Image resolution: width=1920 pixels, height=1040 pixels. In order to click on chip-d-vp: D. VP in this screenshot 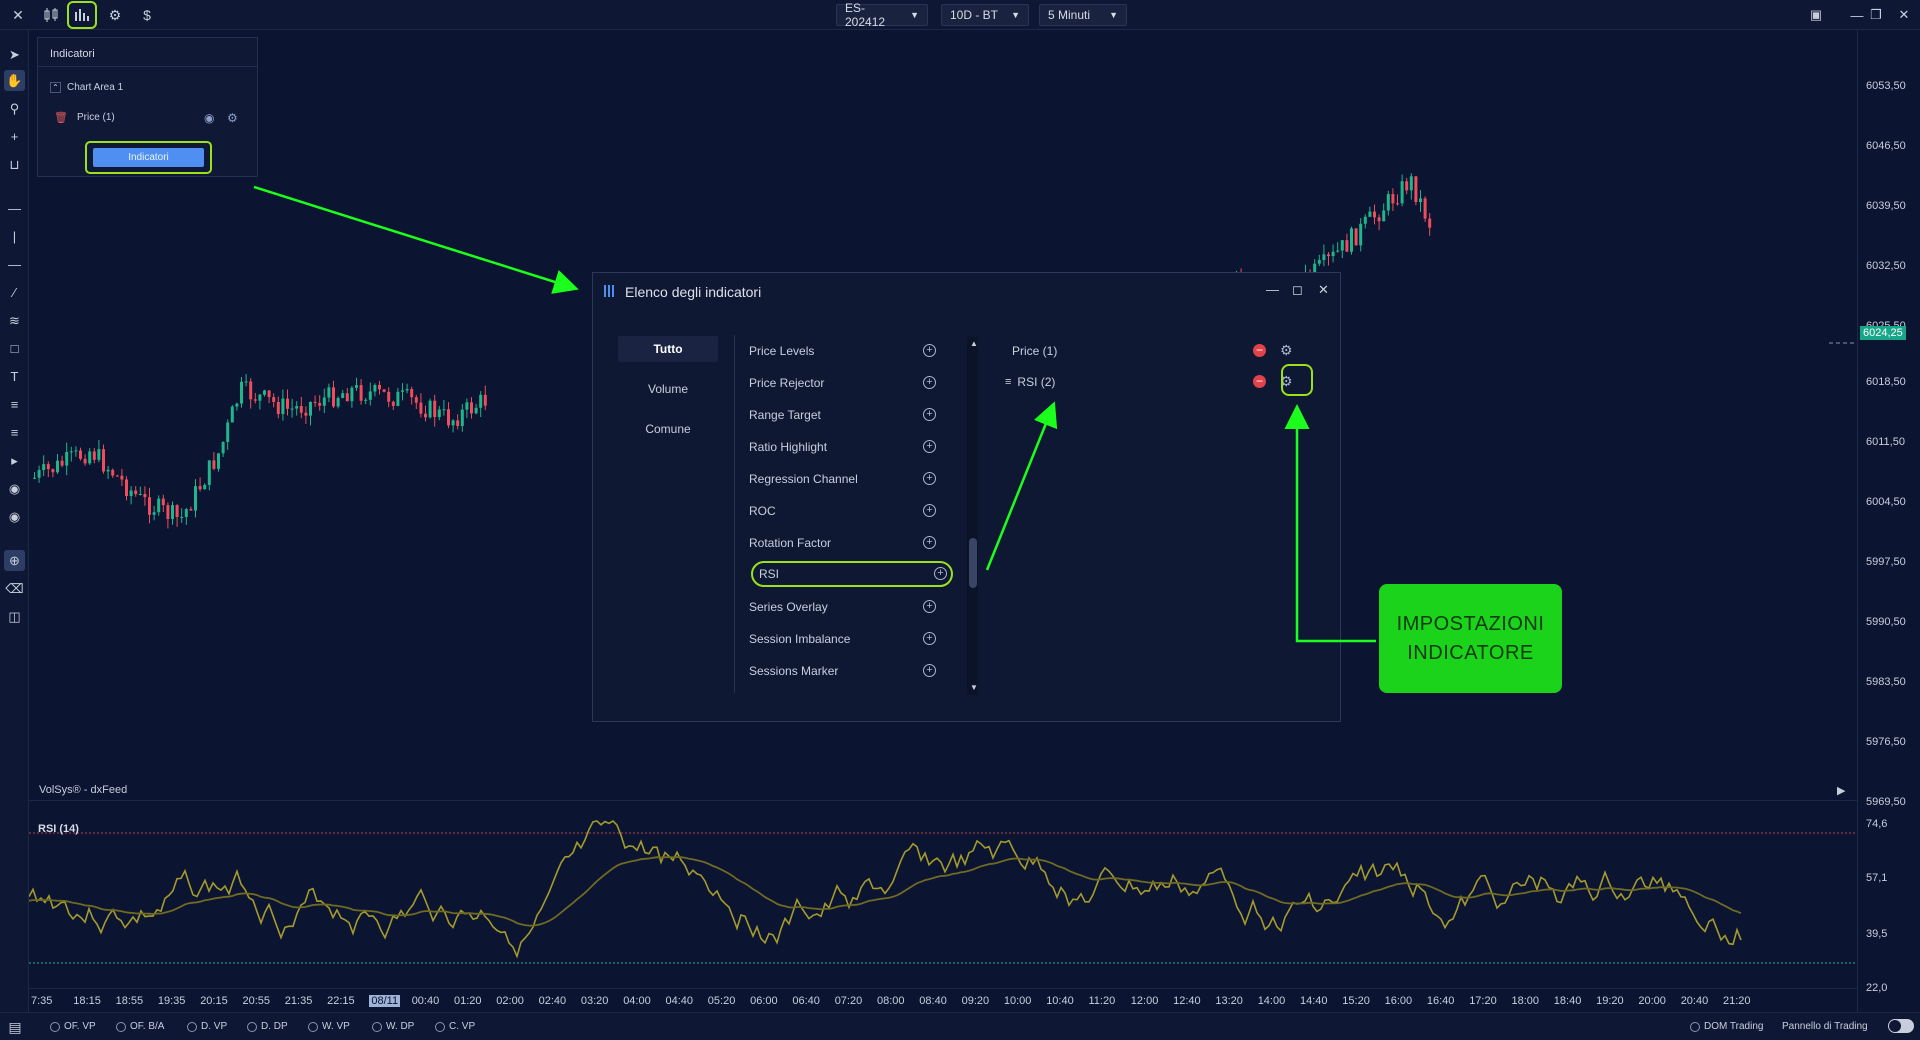, I will do `click(207, 1026)`.